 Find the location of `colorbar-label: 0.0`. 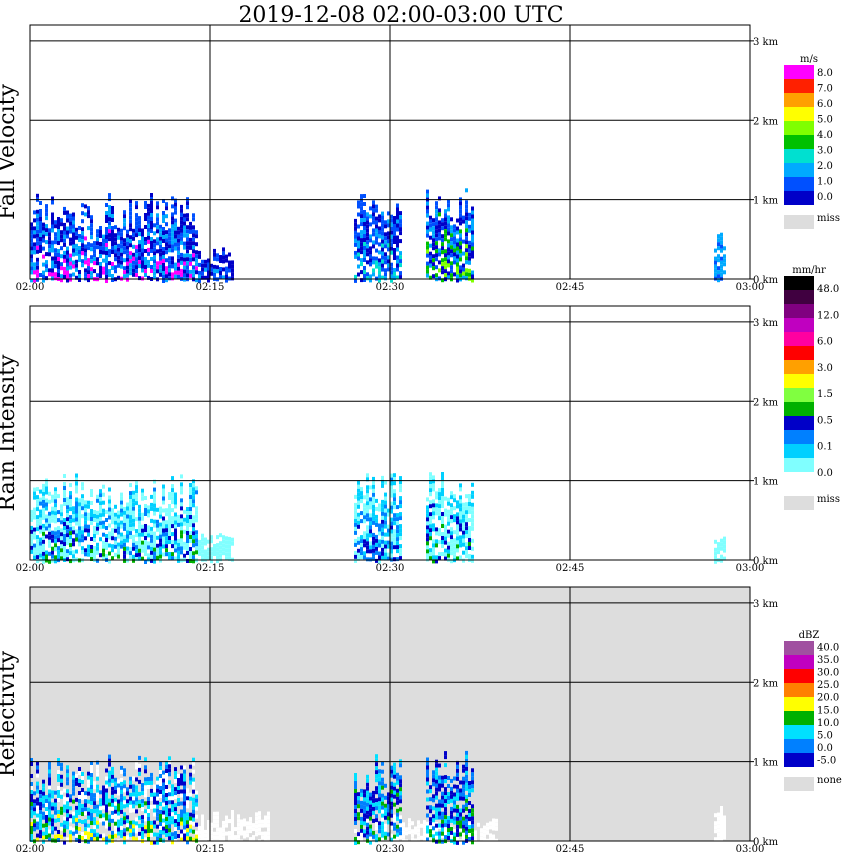

colorbar-label: 0.0 is located at coordinates (825, 473).